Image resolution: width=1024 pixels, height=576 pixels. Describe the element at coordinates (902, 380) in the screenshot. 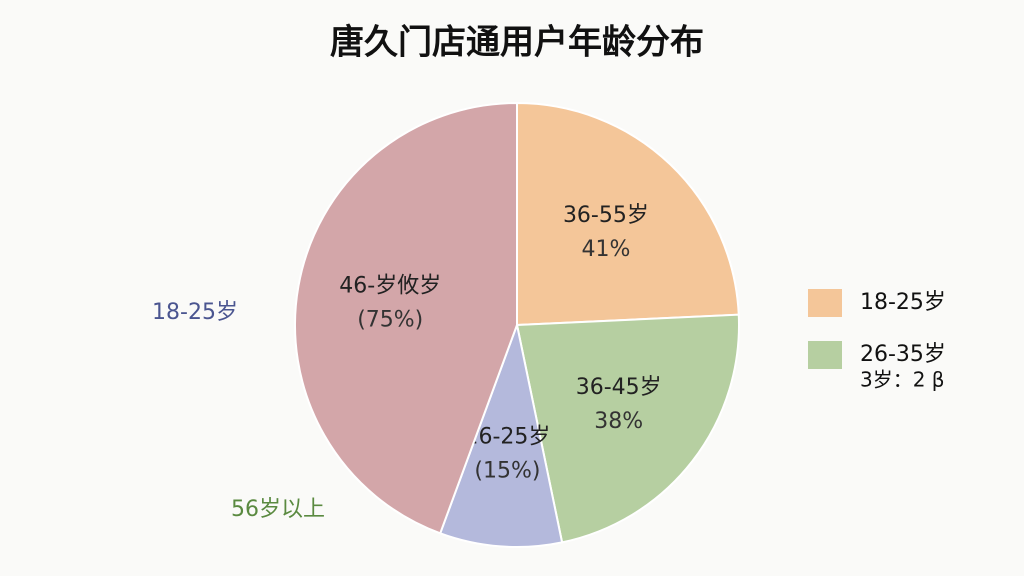

I see `legend-note: 3岁：2 β` at that location.